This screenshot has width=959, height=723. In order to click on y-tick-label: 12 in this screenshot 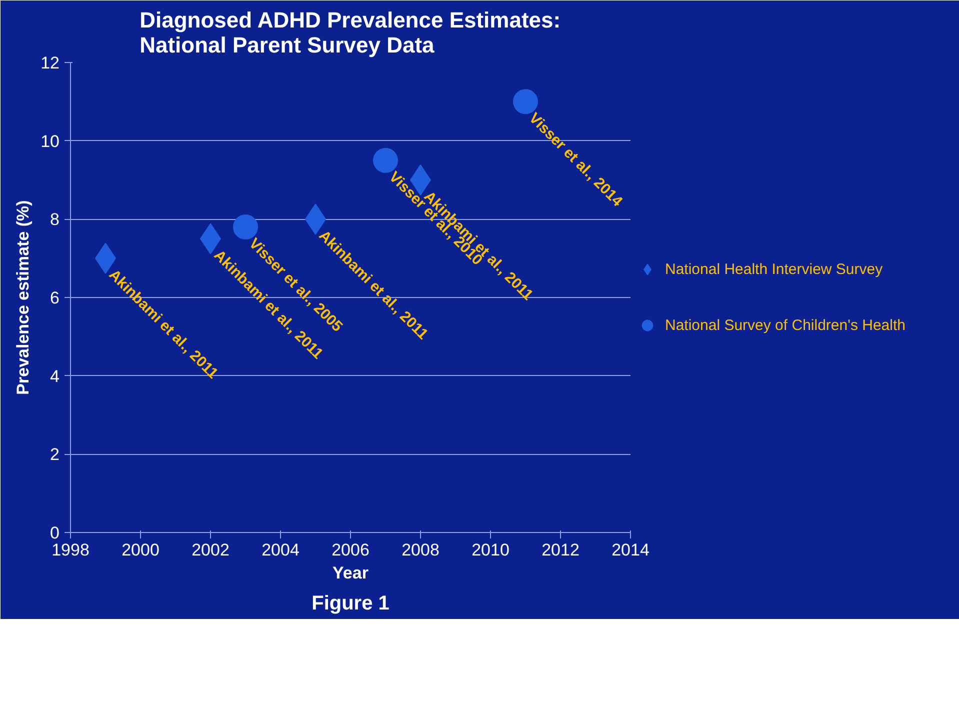, I will do `click(50, 63)`.